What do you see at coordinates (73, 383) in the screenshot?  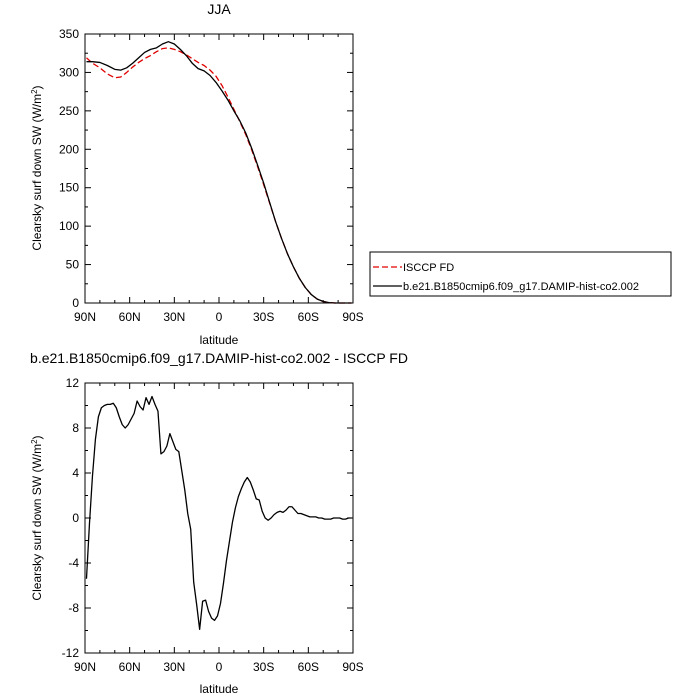 I see `chart-bottom-ytick-label: 12` at bounding box center [73, 383].